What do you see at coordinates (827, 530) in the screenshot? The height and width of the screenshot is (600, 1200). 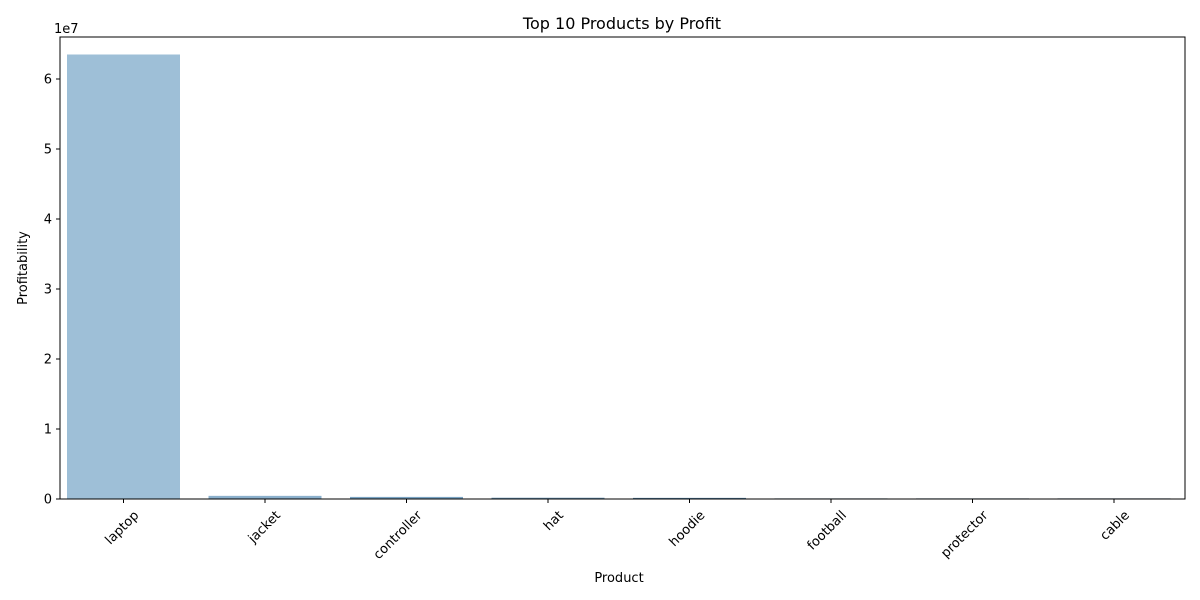 I see `x-tick-label: football` at bounding box center [827, 530].